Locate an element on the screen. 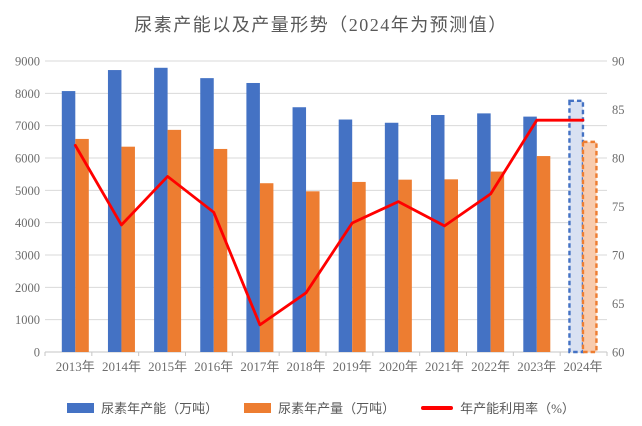  left-tick-9000: 9000 is located at coordinates (27, 62).